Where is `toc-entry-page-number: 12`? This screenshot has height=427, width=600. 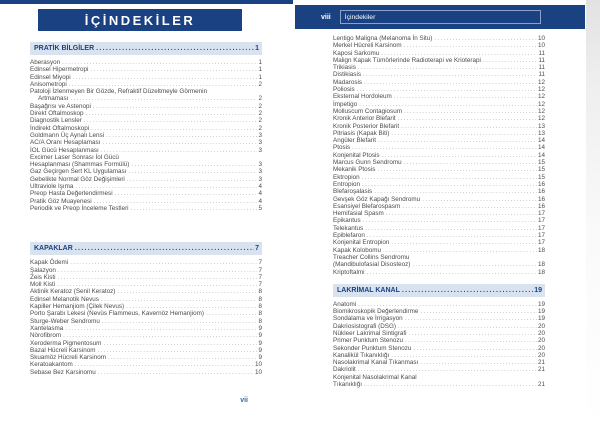 toc-entry-page-number: 12 is located at coordinates (541, 82).